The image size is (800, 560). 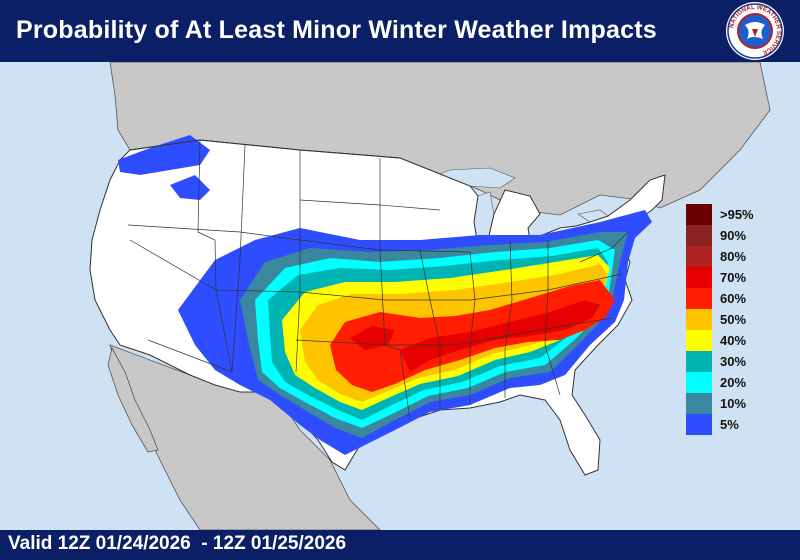 I want to click on legend-item: 20%, so click(x=726, y=382).